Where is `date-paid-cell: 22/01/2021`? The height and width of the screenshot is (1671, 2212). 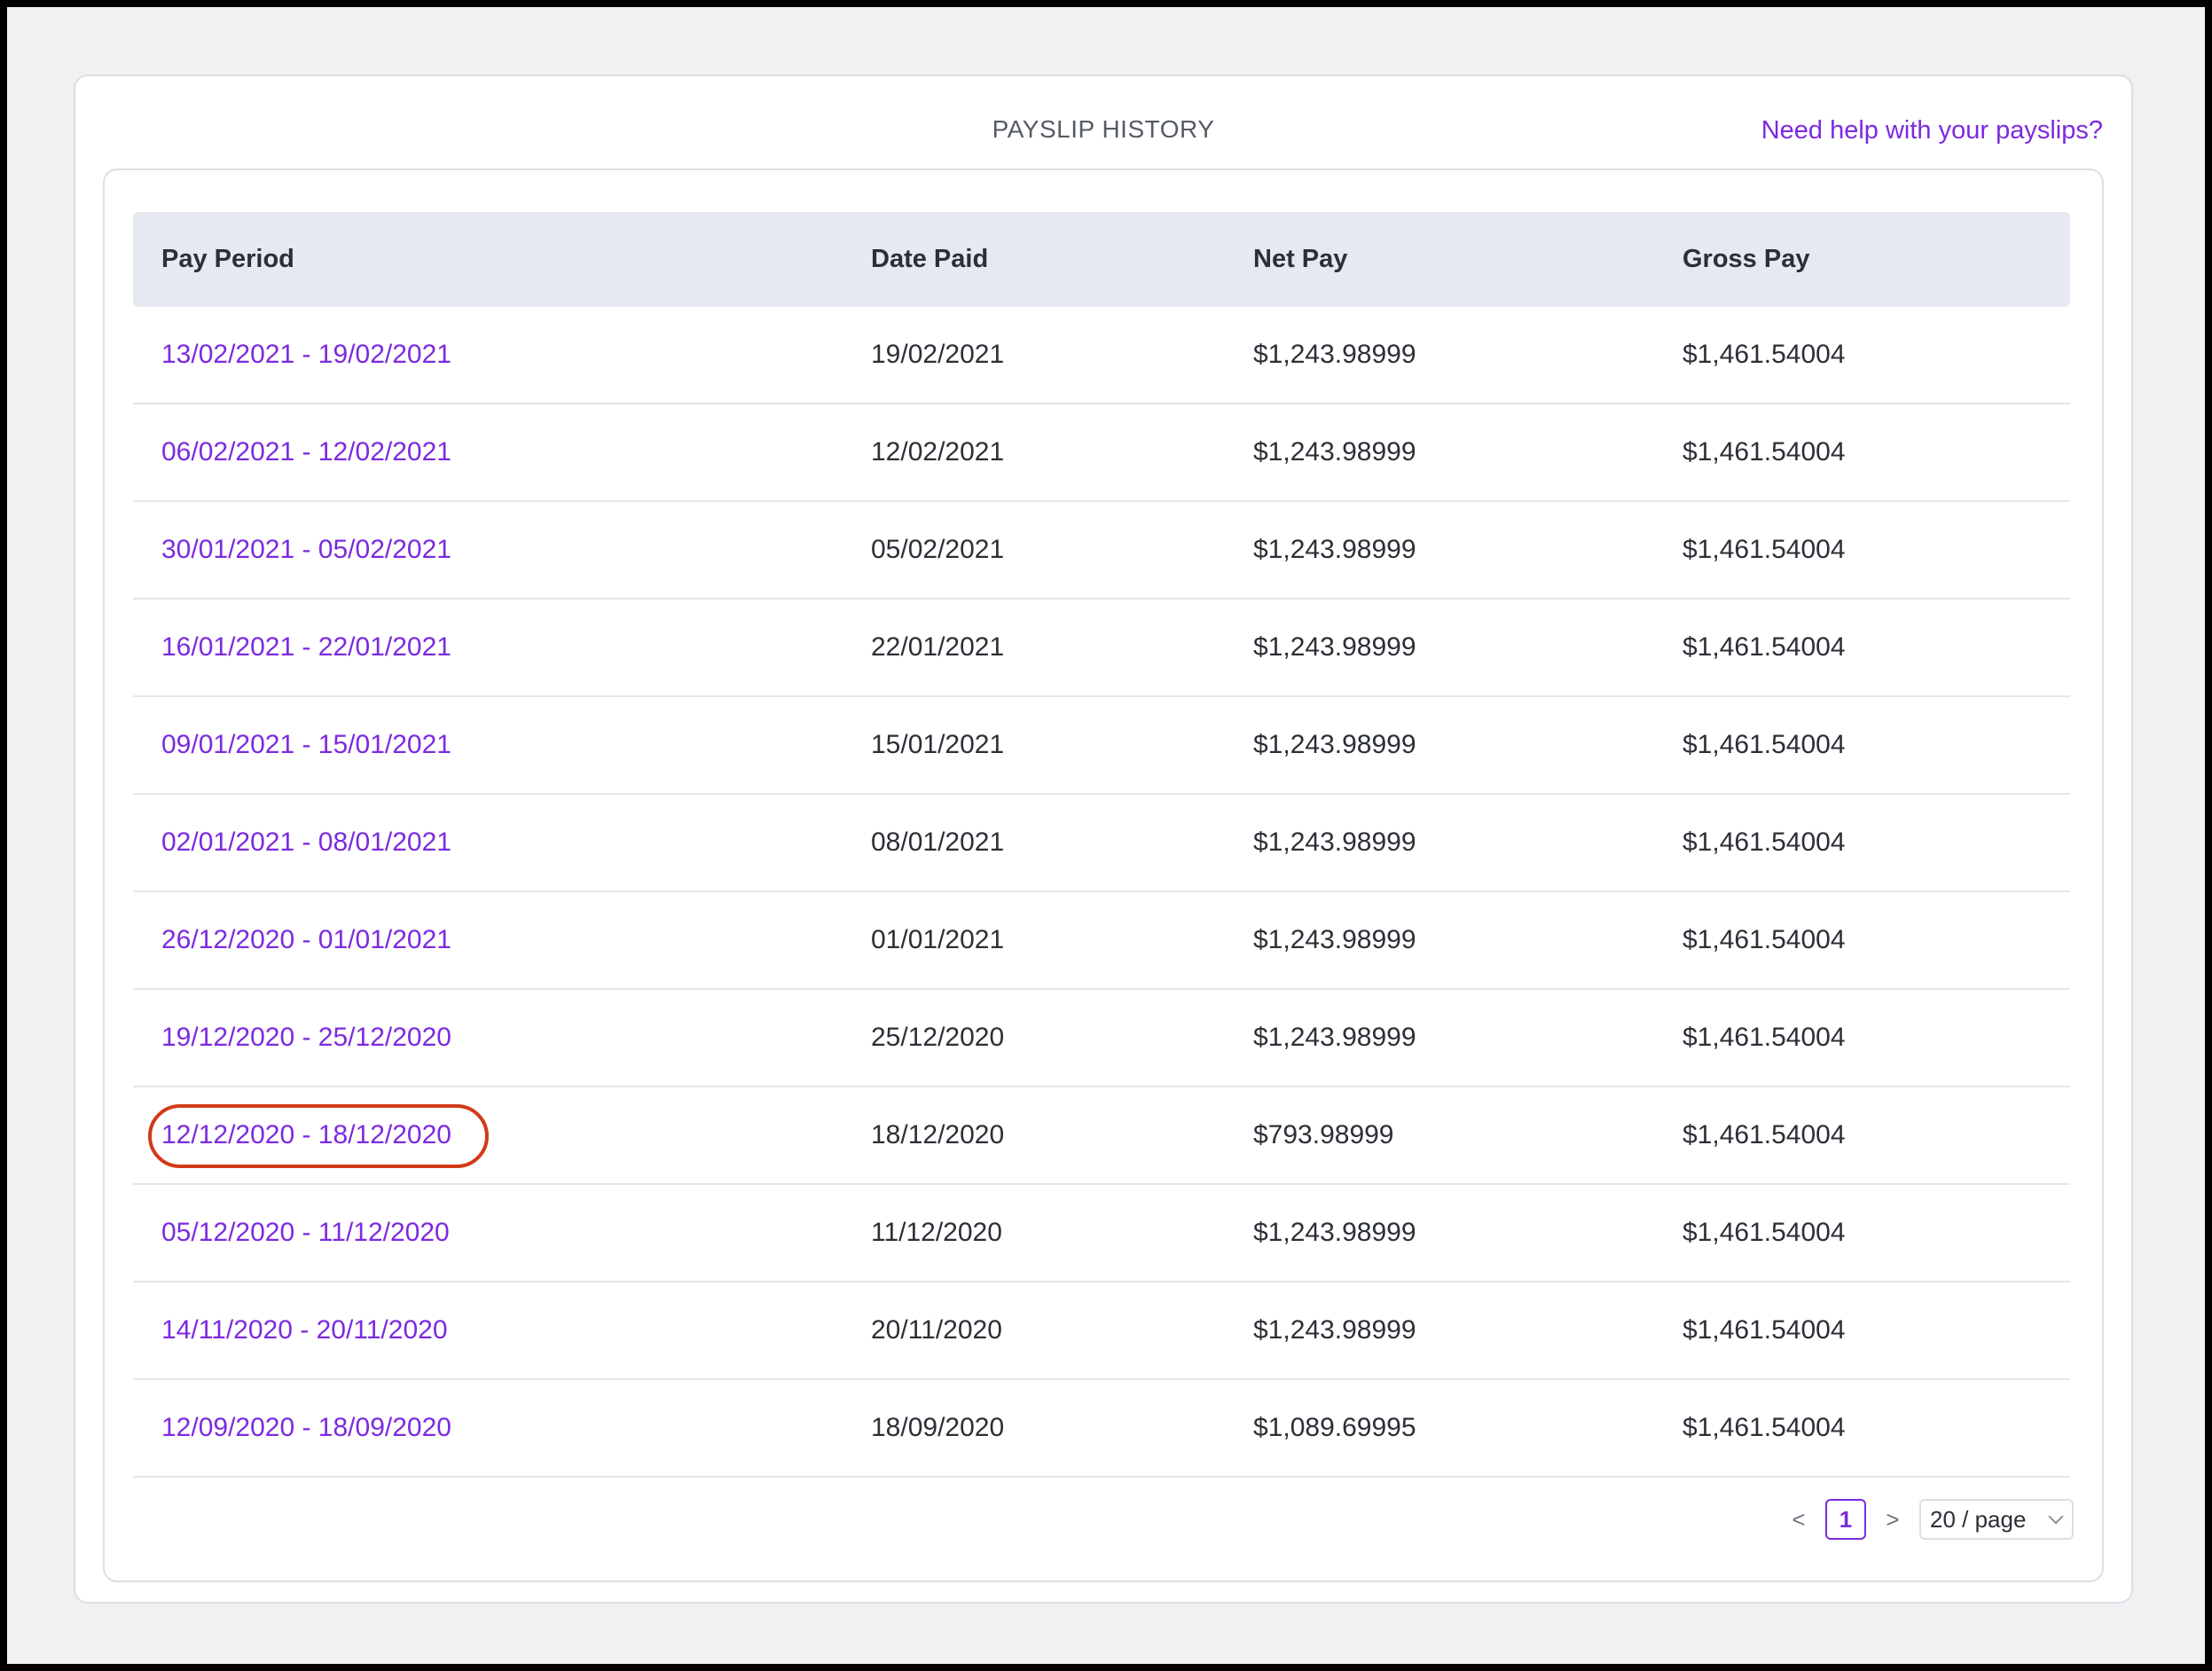 date-paid-cell: 22/01/2021 is located at coordinates (1034, 648).